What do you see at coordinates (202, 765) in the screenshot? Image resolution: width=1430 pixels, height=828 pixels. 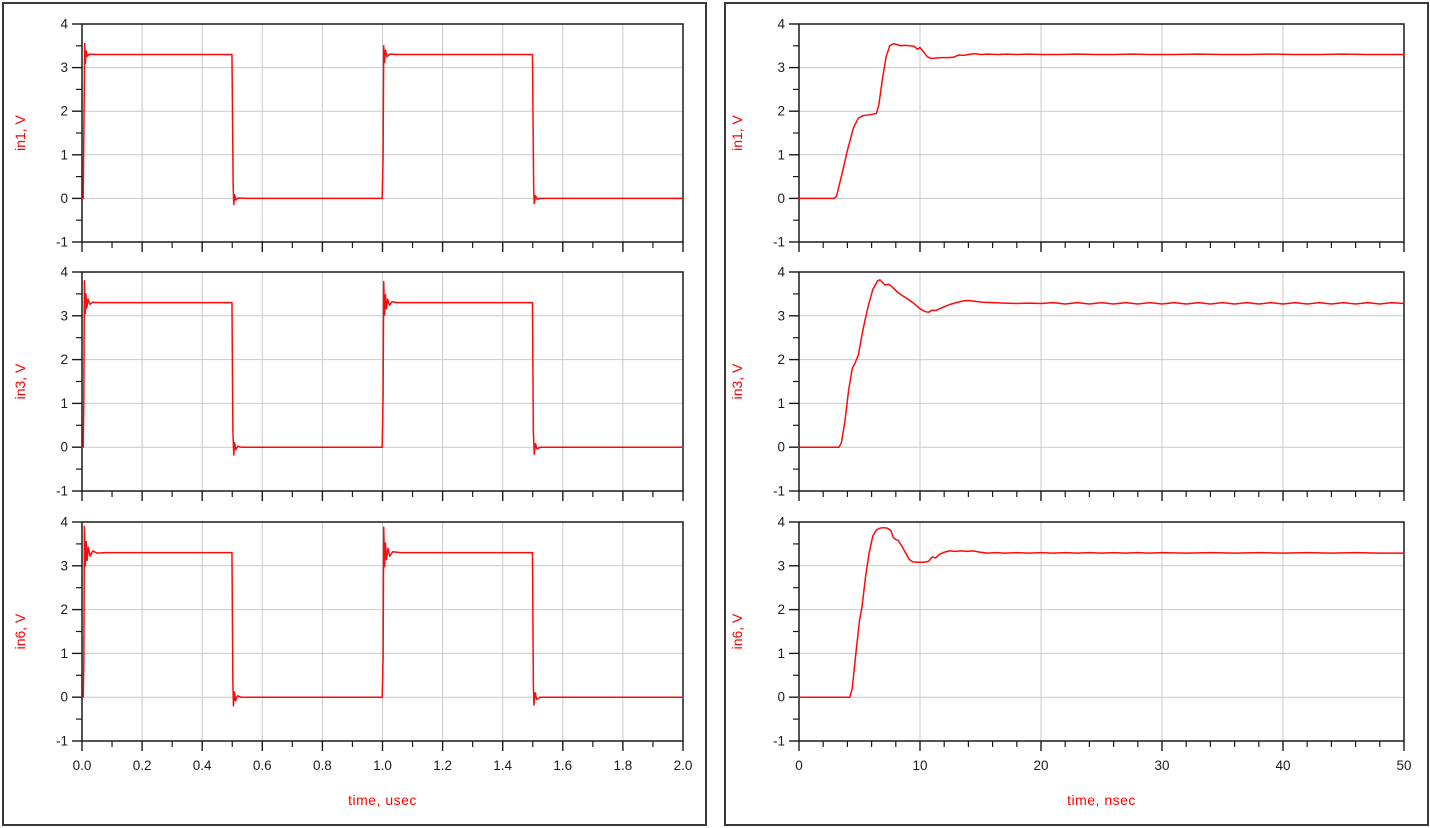 I see `x-tick-label: 0.4` at bounding box center [202, 765].